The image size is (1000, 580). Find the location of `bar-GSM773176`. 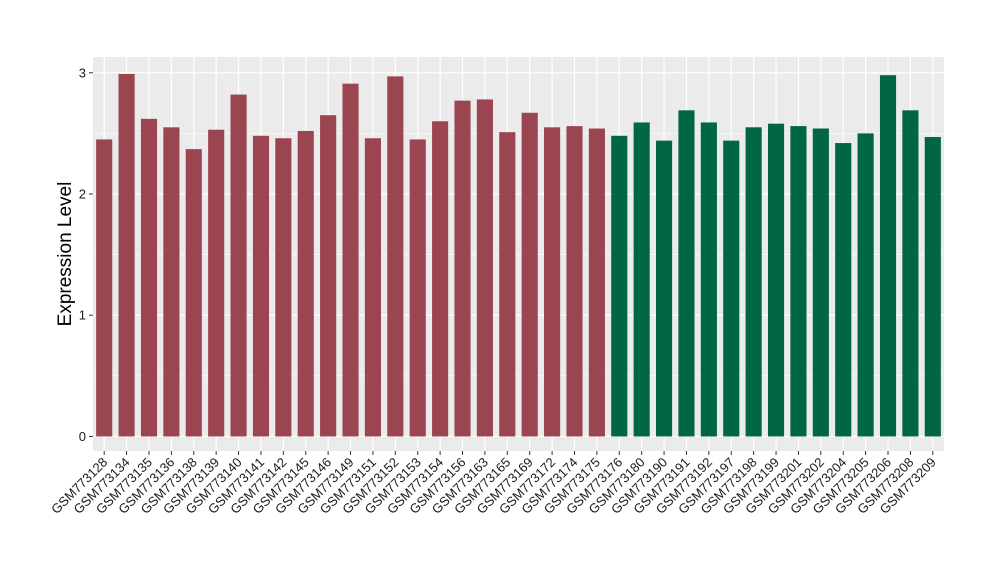

bar-GSM773176 is located at coordinates (619, 286).